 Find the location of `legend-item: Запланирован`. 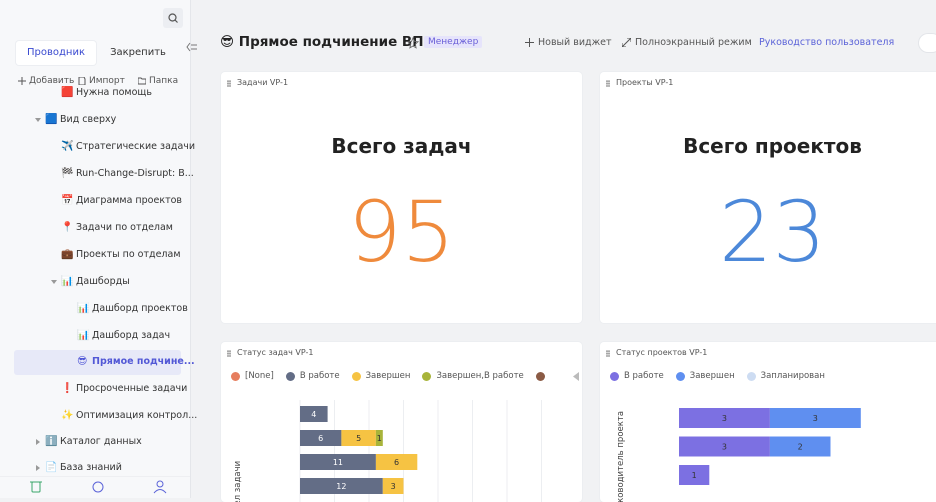

legend-item: Запланирован is located at coordinates (785, 376).